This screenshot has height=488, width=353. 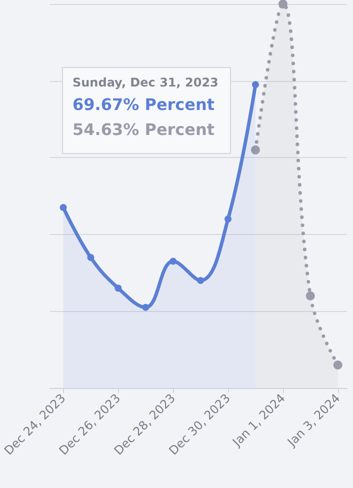 What do you see at coordinates (143, 129) in the screenshot?
I see `annotation: 54.63% Percent` at bounding box center [143, 129].